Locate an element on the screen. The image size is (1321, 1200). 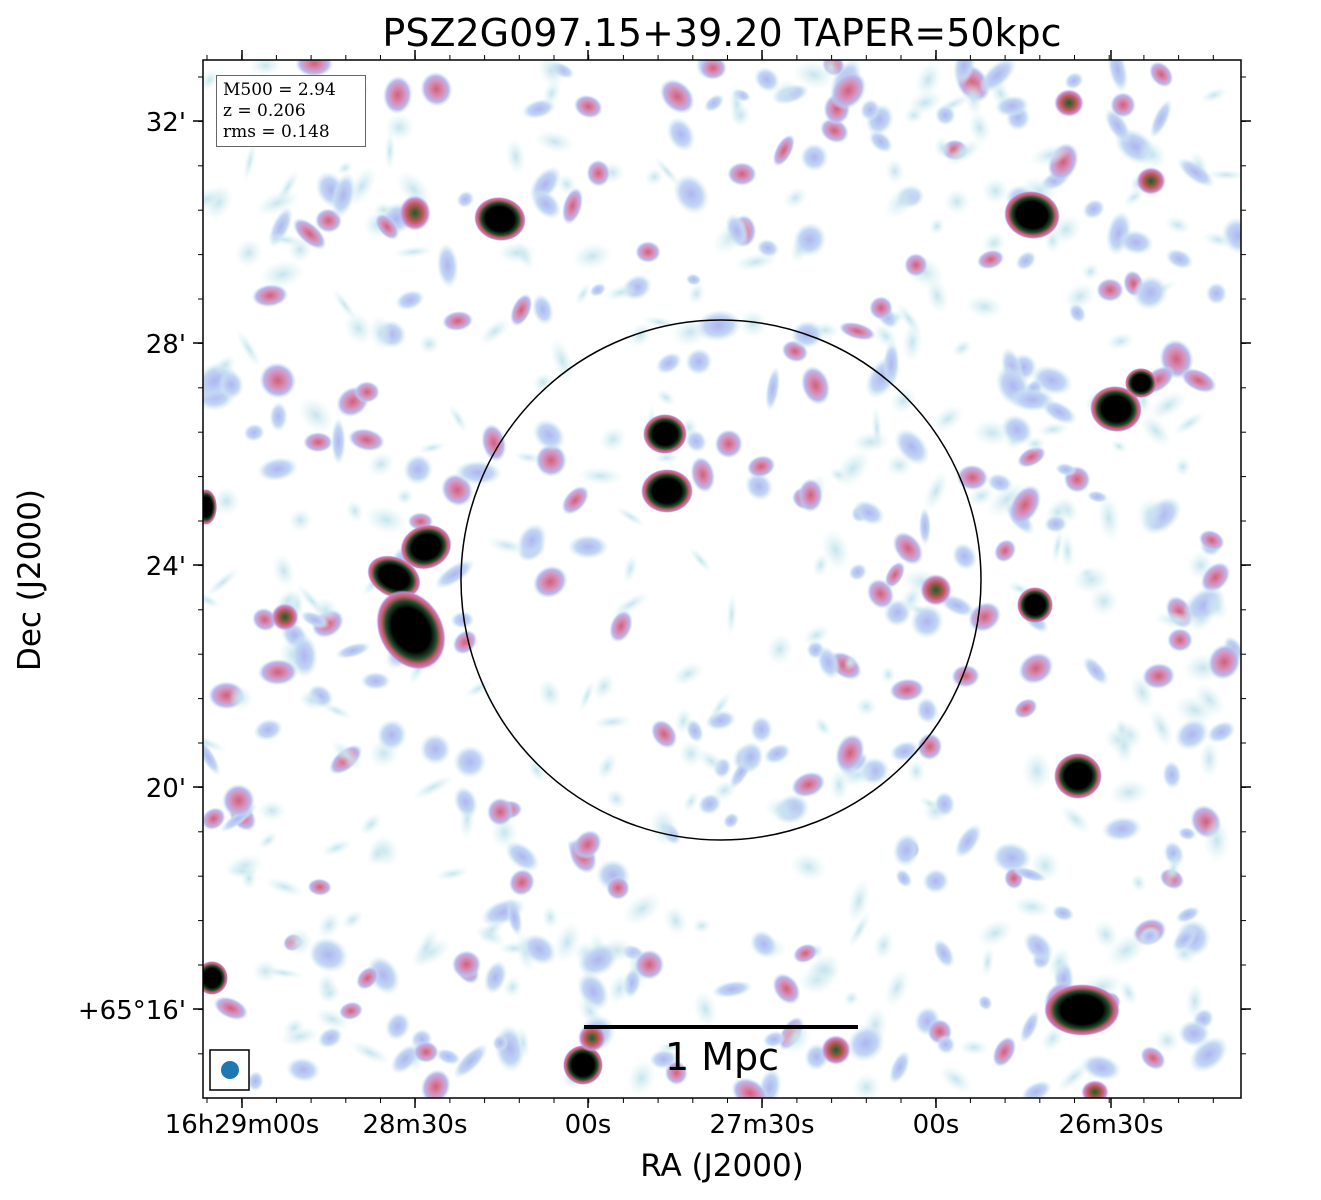
dec-tick-label: 28' is located at coordinates (165, 345).